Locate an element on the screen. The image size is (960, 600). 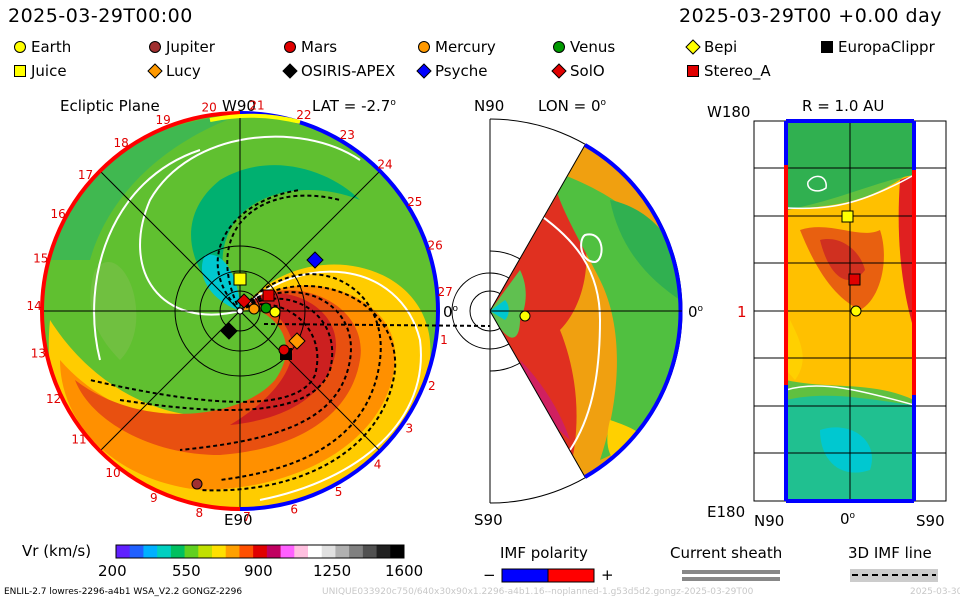
venus-marker is located at coordinates (266, 308).